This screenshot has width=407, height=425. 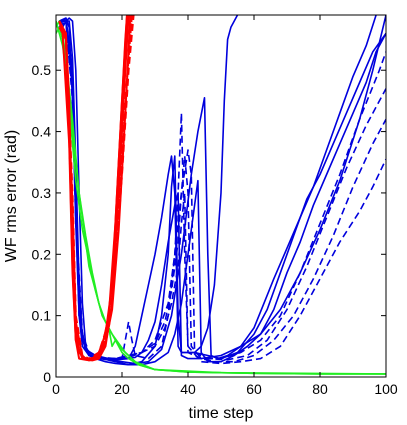 What do you see at coordinates (95, 188) in the screenshot?
I see `series-line-red-solid` at bounding box center [95, 188].